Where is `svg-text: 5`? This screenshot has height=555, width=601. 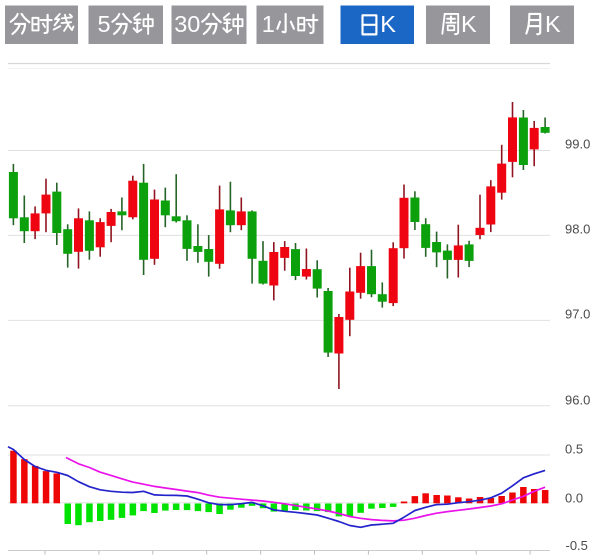
svg-text: 5 is located at coordinates (104, 24).